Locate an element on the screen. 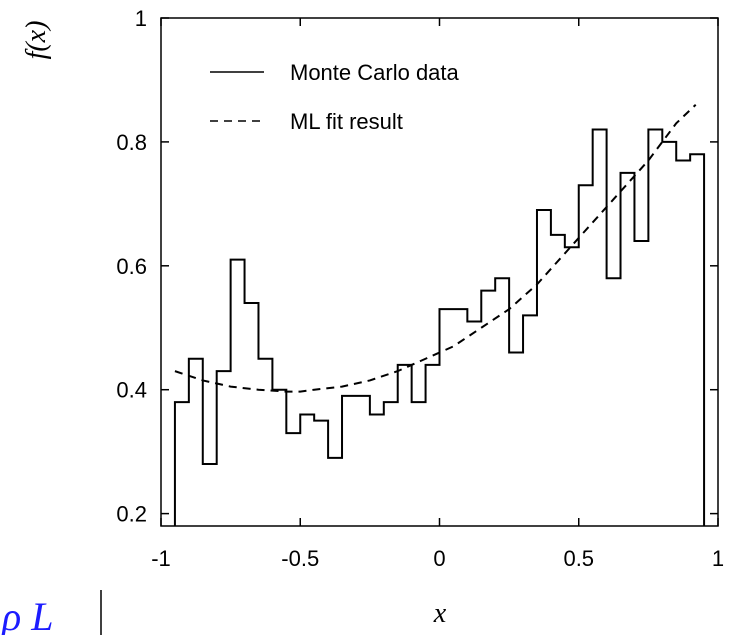 Image resolution: width=735 pixels, height=635 pixels. x-tick-label-1: -0.5 is located at coordinates (300, 558).